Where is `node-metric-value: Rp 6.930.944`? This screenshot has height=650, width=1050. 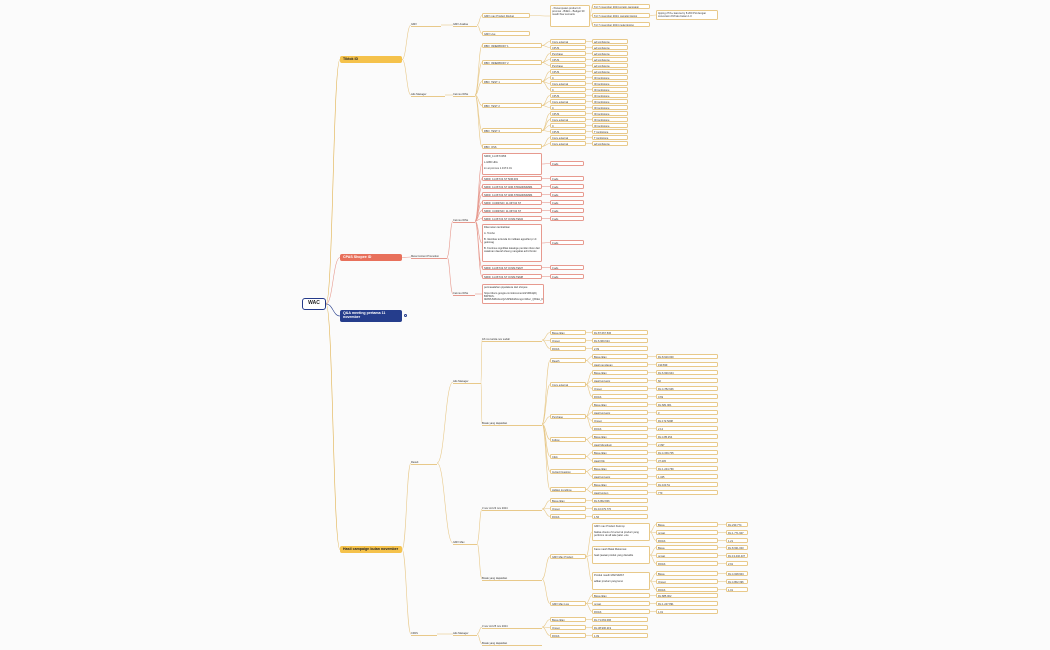 node-metric-value: Rp 6.930.944 is located at coordinates (687, 372).